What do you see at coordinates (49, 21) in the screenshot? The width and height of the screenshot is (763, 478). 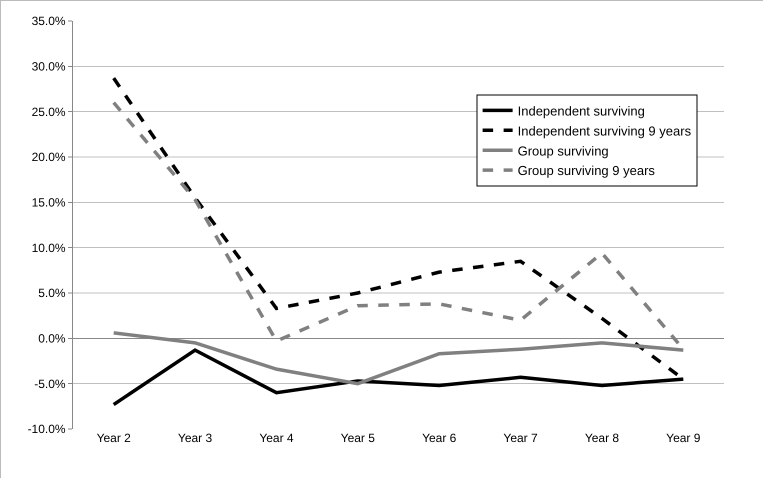 I see `y-tick-label: 35.0%` at bounding box center [49, 21].